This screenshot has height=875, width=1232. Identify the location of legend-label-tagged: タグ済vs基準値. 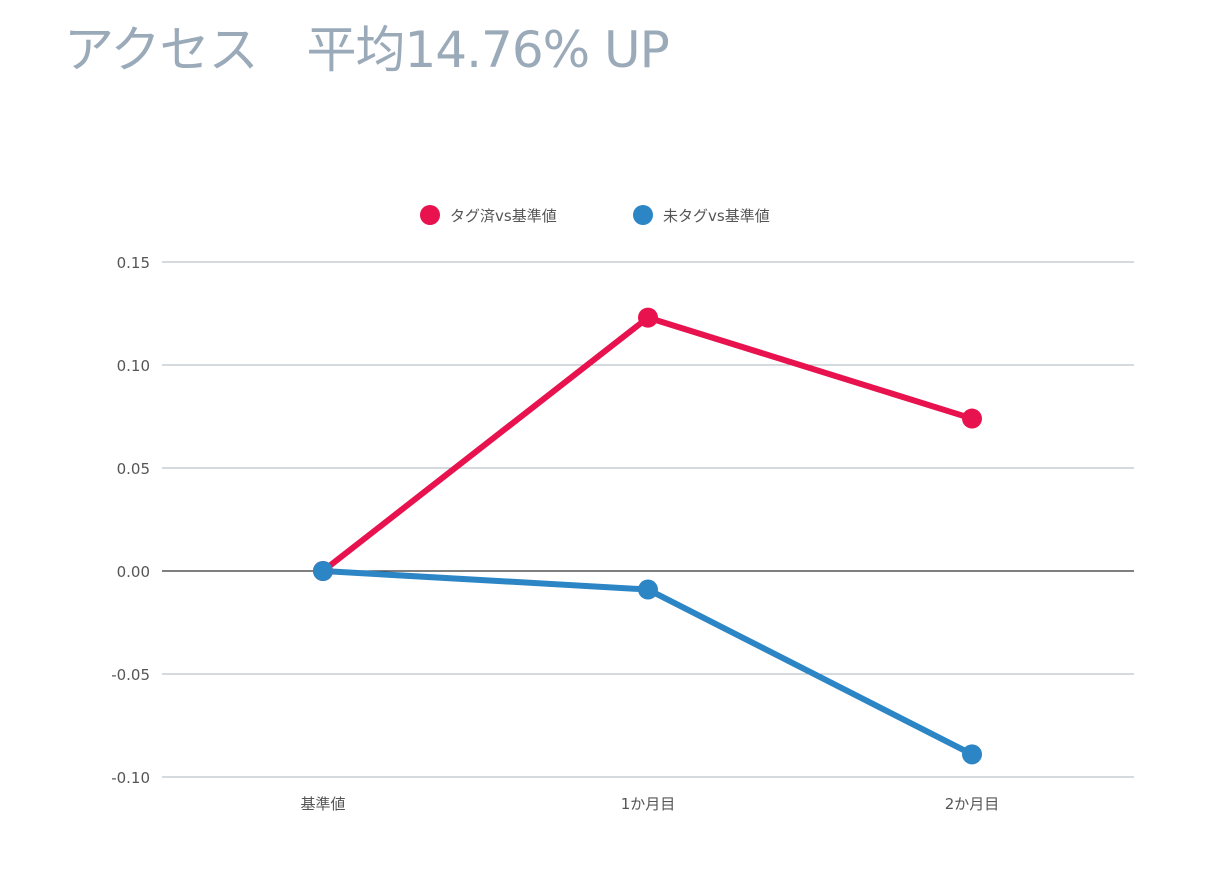
(503, 216).